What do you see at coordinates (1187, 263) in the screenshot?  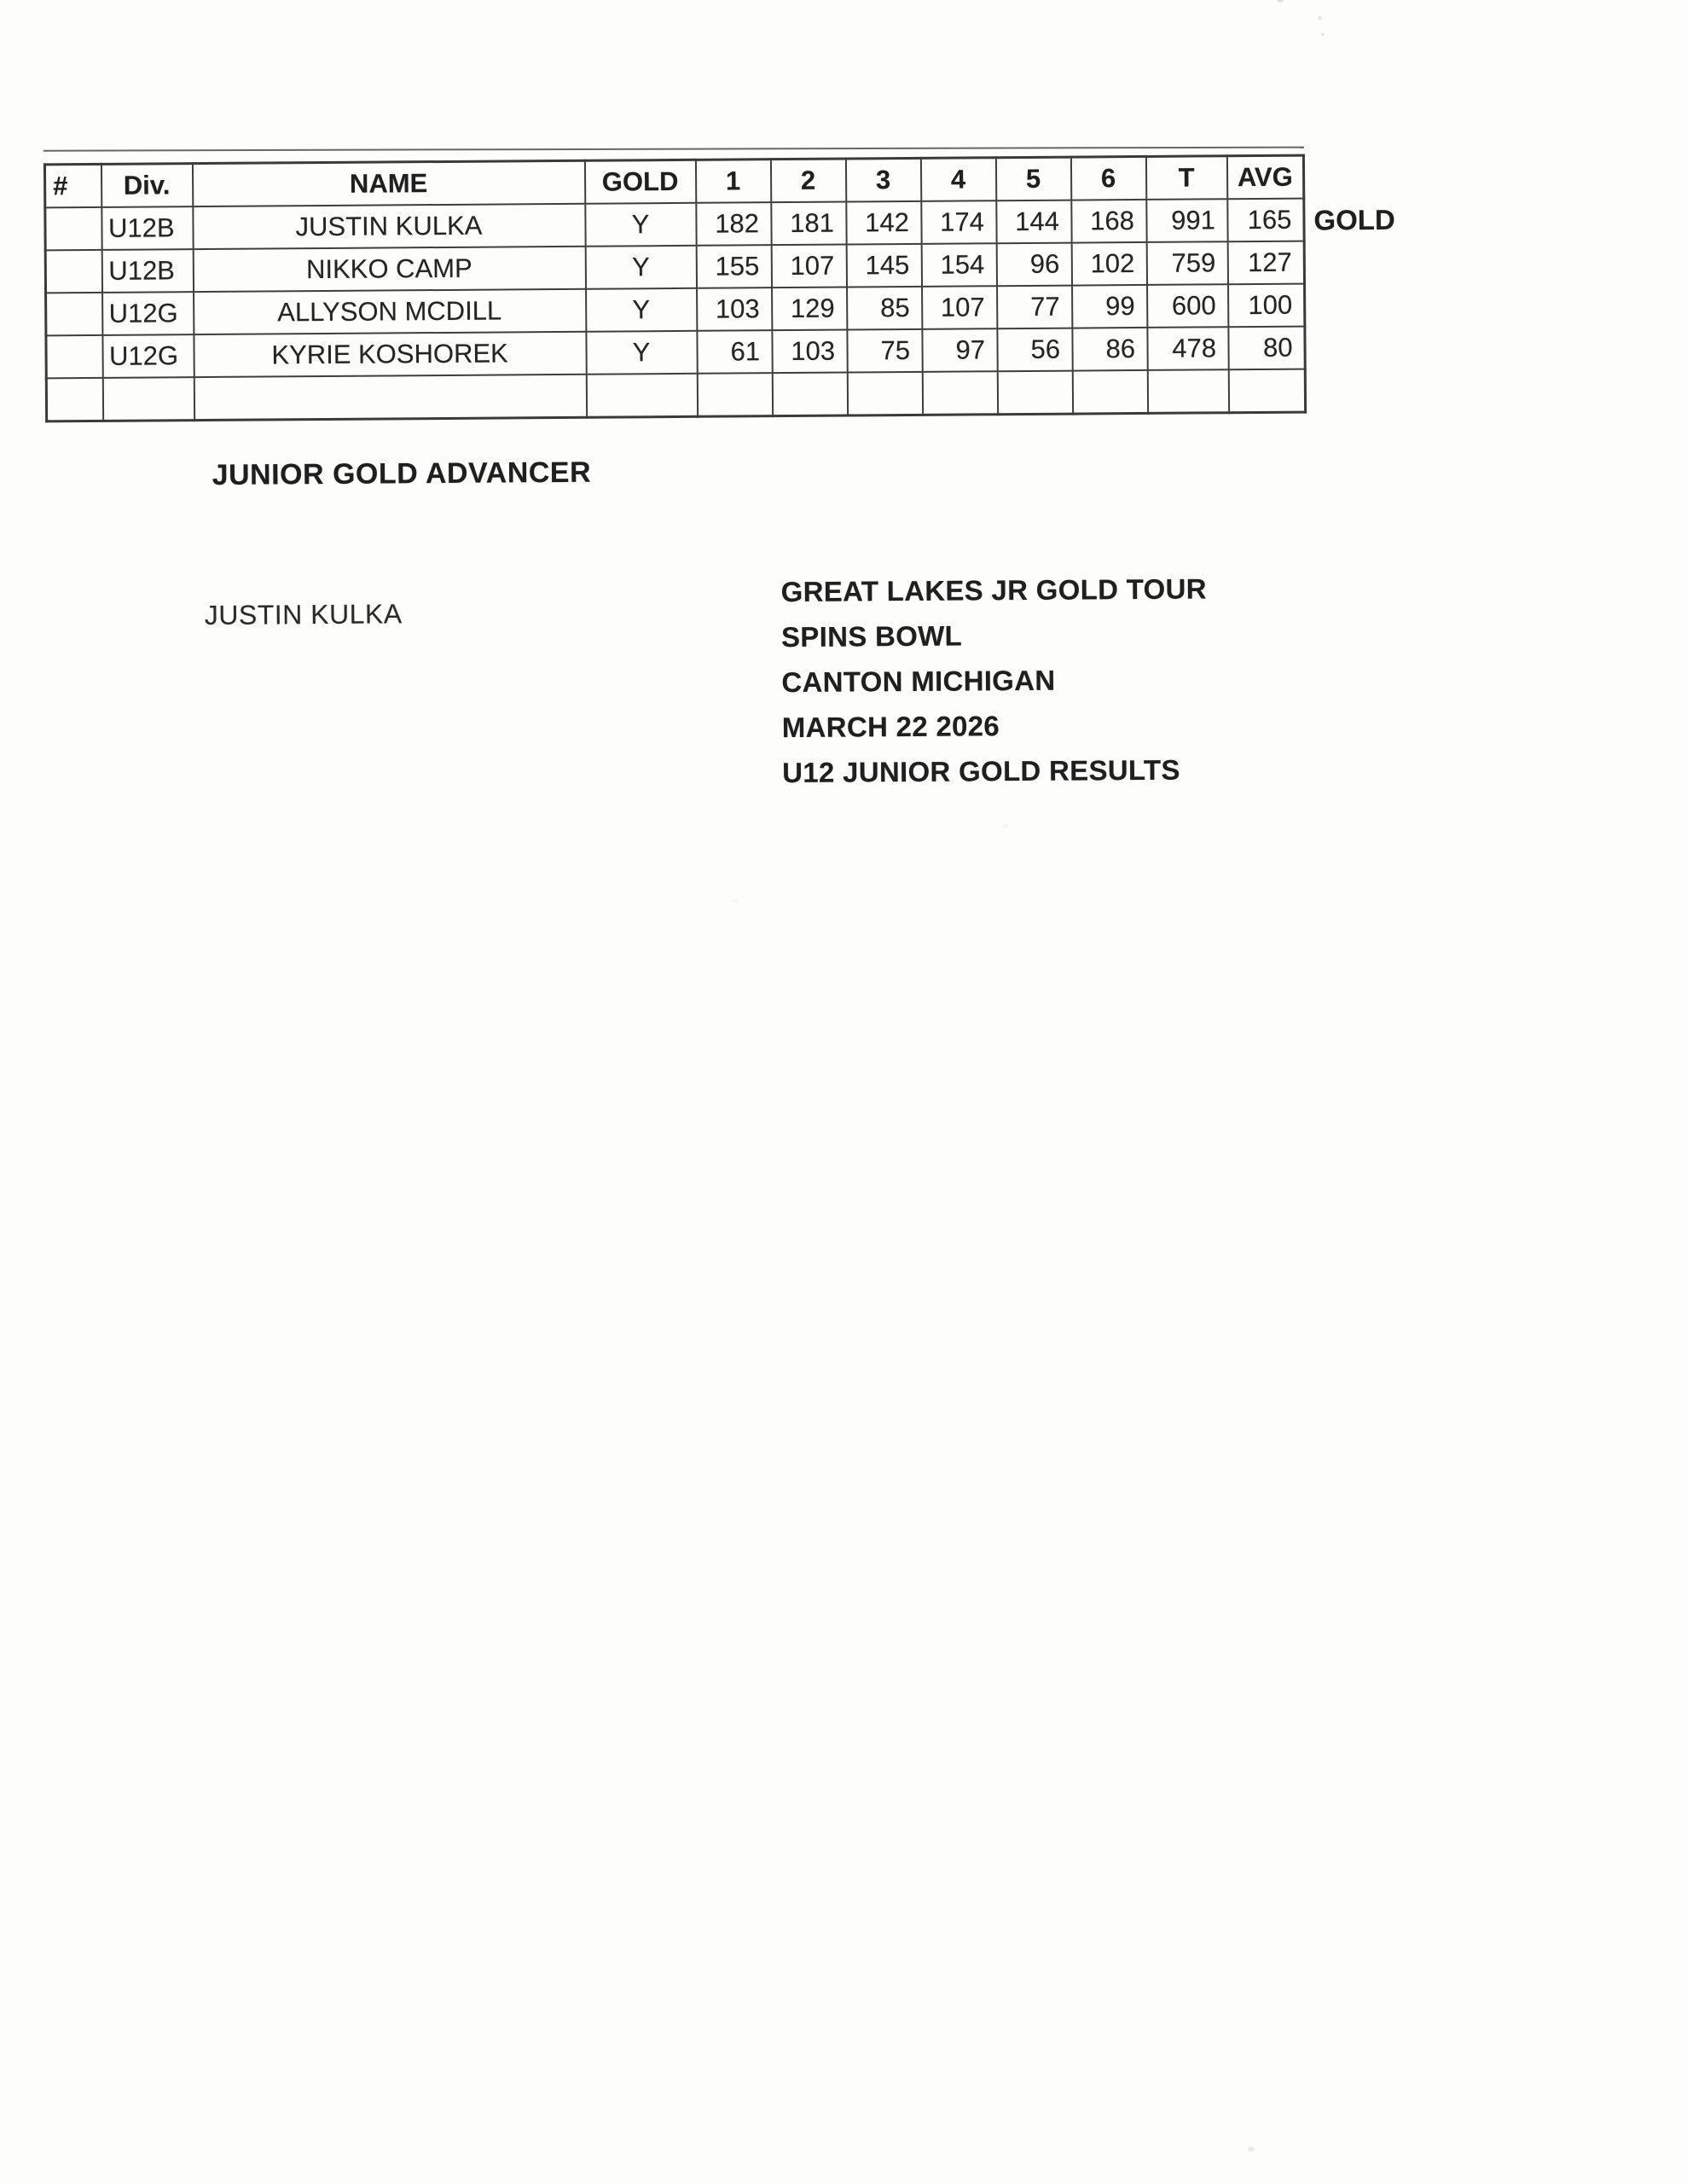 I see `cell-total: 759` at bounding box center [1187, 263].